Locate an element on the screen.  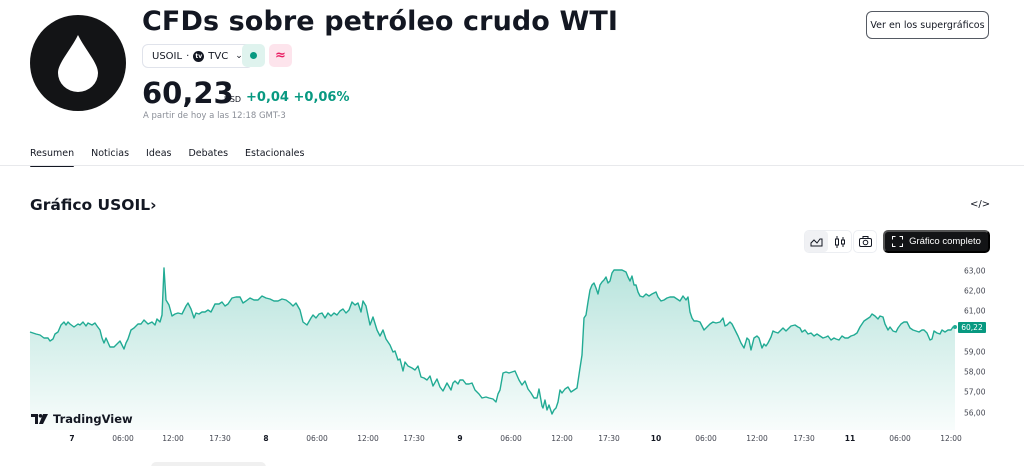
delayed-data-icon: ≈ is located at coordinates (280, 55).